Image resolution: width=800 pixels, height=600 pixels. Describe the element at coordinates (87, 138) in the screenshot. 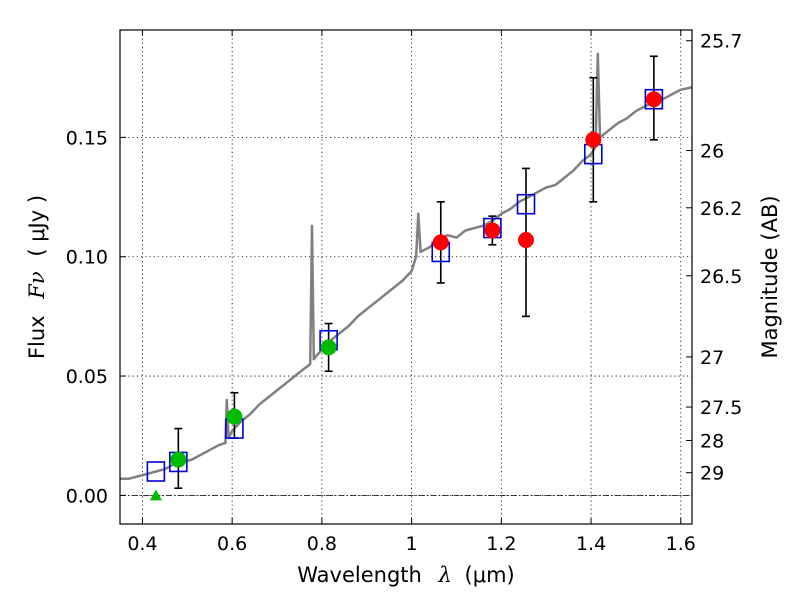

I see `y-tick-label: 0.15` at that location.